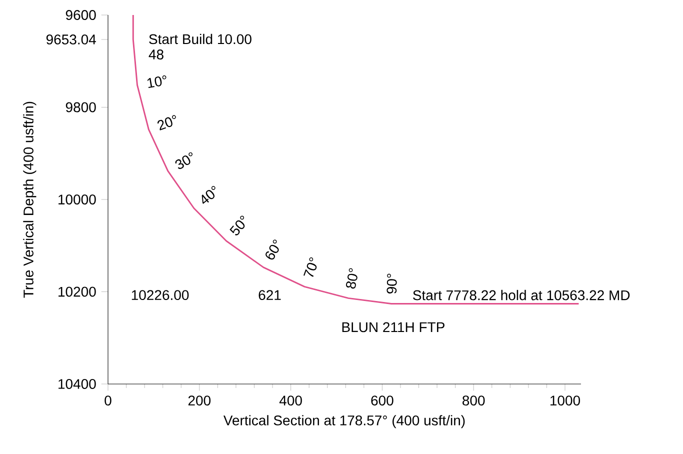 This screenshot has width=683, height=454. What do you see at coordinates (77, 291) in the screenshot?
I see `y-tick-label: 10200` at bounding box center [77, 291].